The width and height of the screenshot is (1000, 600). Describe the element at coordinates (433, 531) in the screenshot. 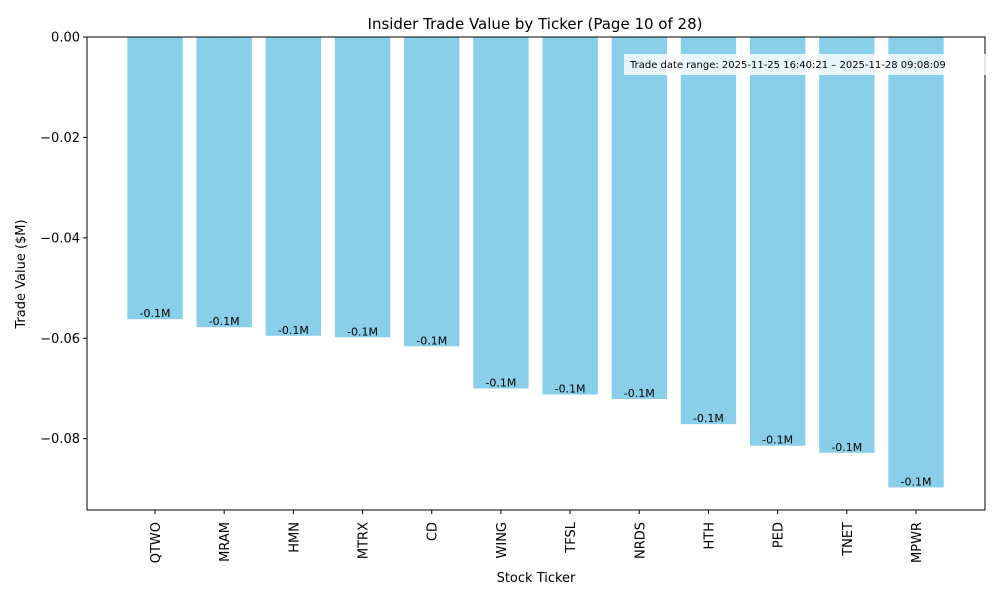

I see `x-tick-label: CD` at that location.